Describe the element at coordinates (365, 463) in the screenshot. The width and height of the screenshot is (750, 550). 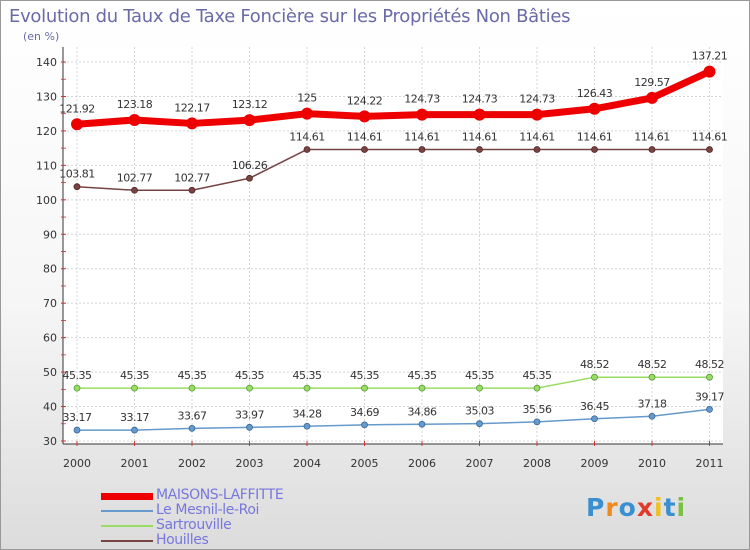
I see `x-tick-label: 2005` at that location.